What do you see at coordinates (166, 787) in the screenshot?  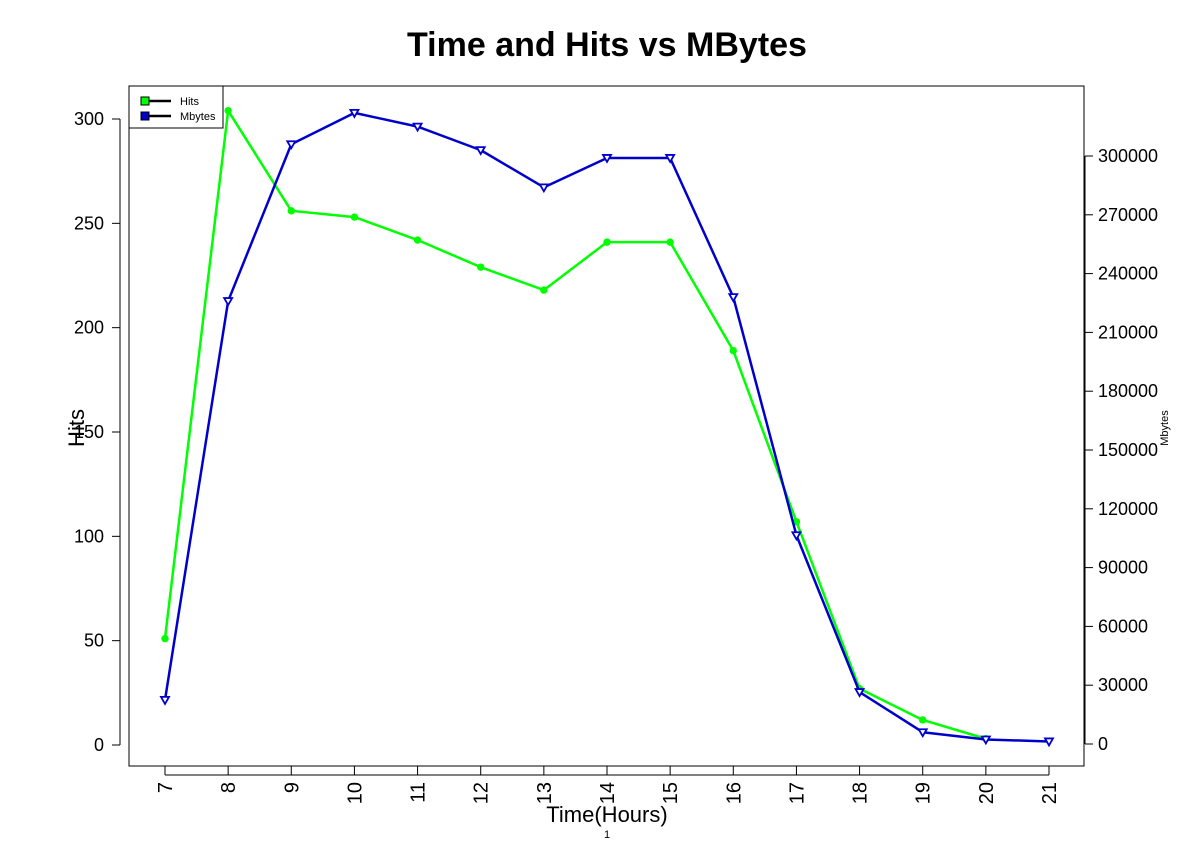 I see `x-tick-label: 7` at bounding box center [166, 787].